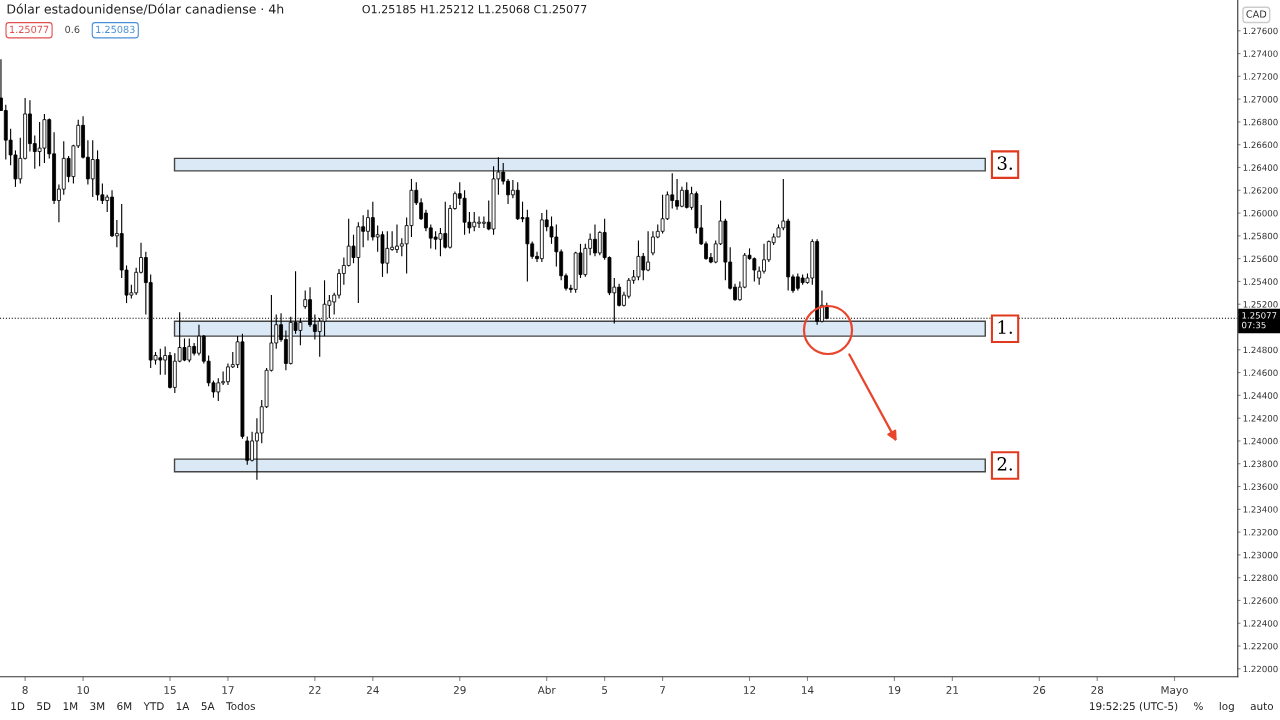  I want to click on x-tick-label: 8, so click(25, 690).